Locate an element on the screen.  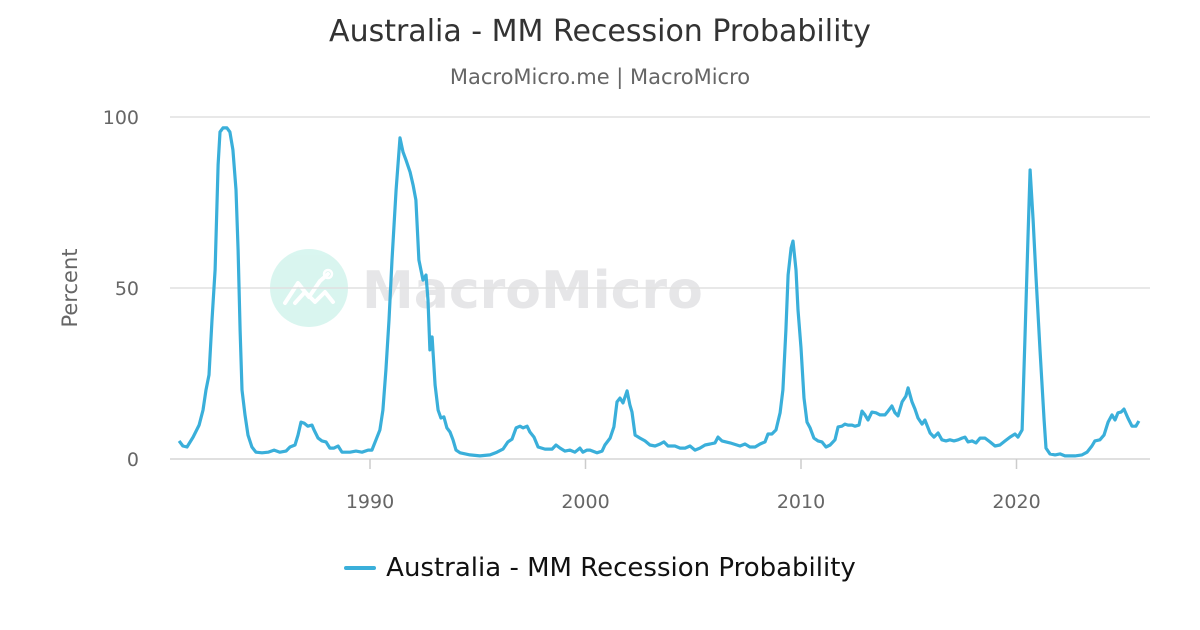
x-tick-label: 1990 is located at coordinates (370, 502).